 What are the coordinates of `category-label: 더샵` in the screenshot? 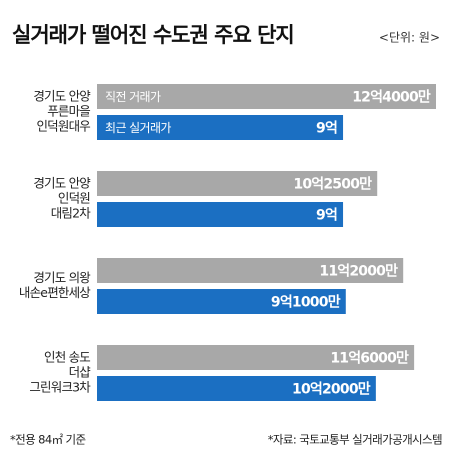 It's located at (80, 372).